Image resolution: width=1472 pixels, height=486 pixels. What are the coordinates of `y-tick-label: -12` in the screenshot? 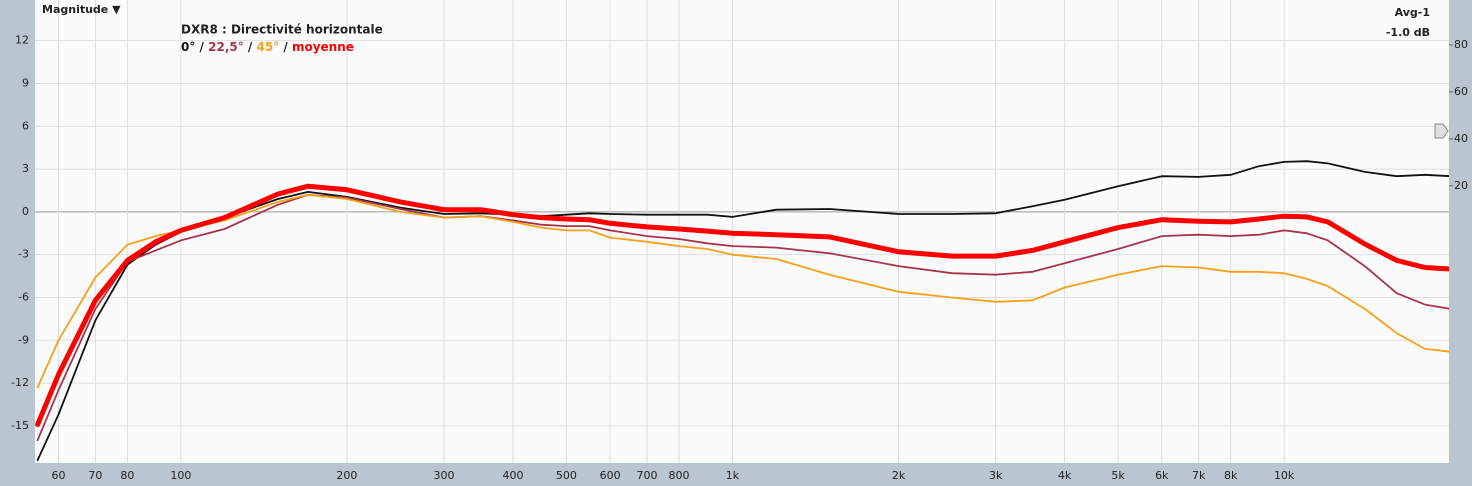 It's located at (20, 382).